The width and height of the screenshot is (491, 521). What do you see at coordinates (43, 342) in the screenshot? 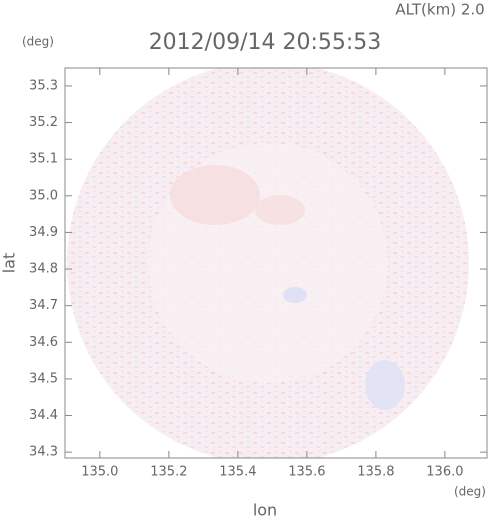
I see `y-tick-label: 34.6` at bounding box center [43, 342].